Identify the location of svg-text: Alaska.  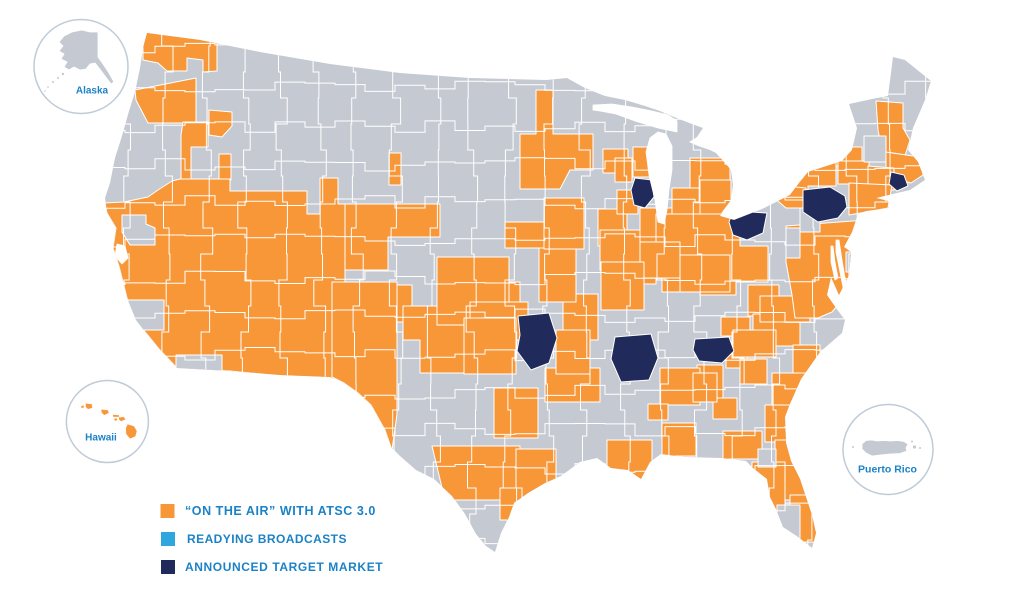
(92, 91).